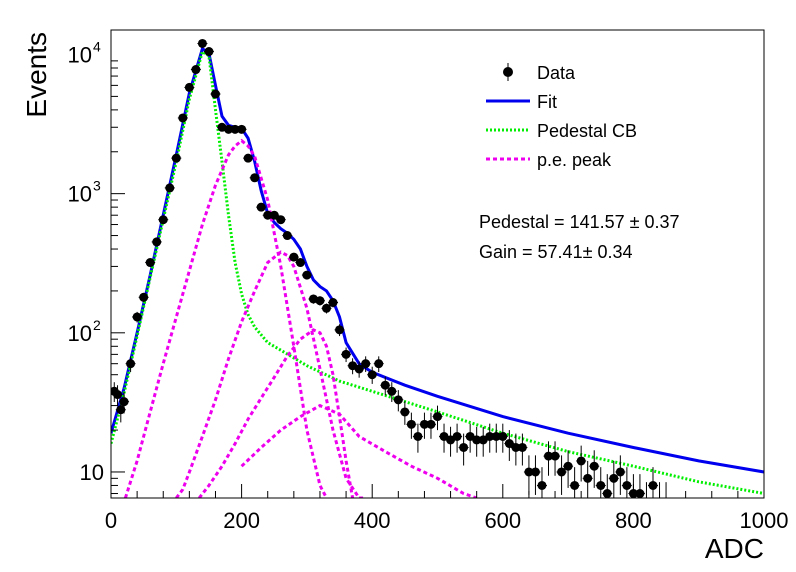 The image size is (796, 572). Describe the element at coordinates (241, 520) in the screenshot. I see `x-tick-label: 200` at that location.